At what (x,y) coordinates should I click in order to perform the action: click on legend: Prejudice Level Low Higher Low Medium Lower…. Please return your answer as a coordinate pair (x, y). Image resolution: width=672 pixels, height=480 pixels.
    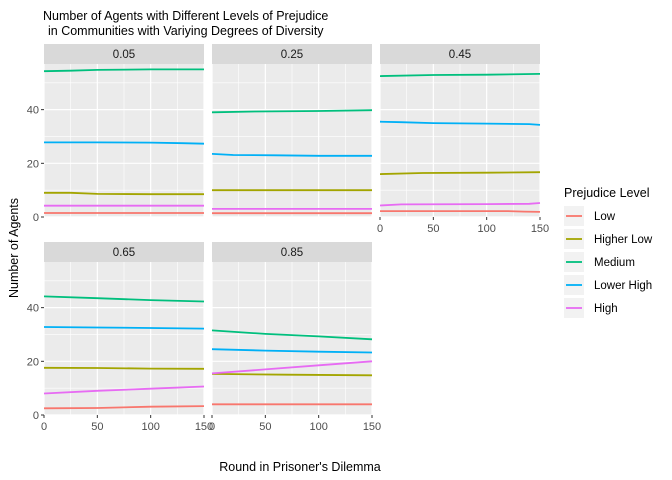
    Looking at the image, I should click on (608, 252).